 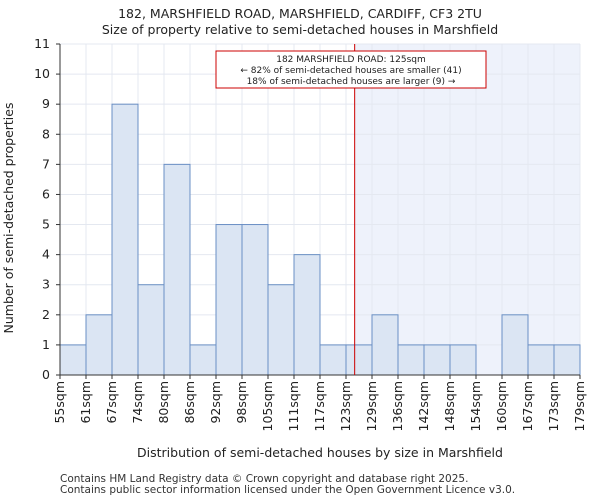 What do you see at coordinates (46, 193) in the screenshot?
I see `y-tick-label: 6` at bounding box center [46, 193].